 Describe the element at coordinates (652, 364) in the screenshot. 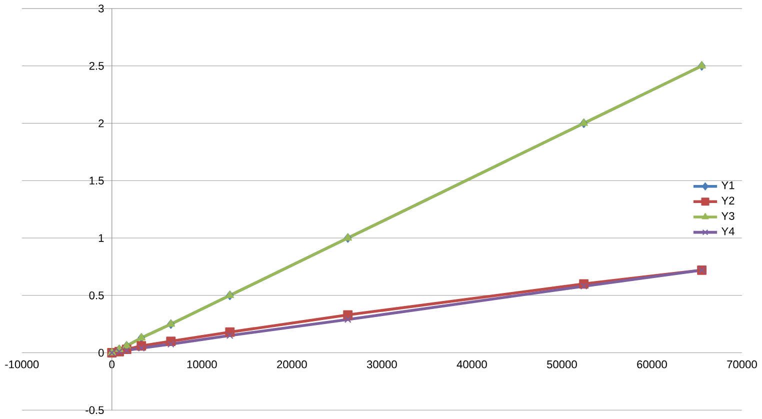

I see `x-tick-label: 60000` at that location.